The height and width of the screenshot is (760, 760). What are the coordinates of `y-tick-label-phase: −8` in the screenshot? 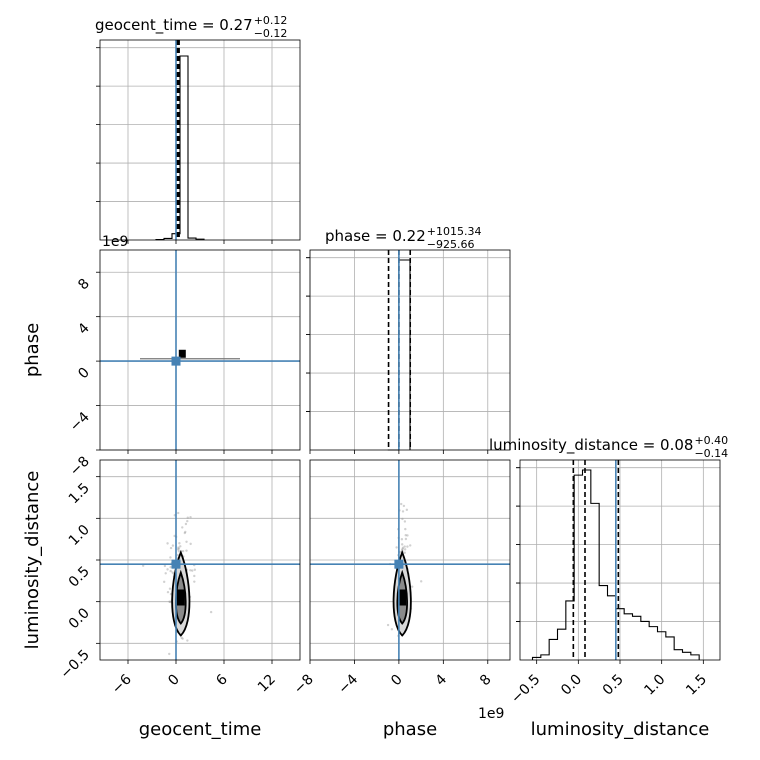 It's located at (80, 467).